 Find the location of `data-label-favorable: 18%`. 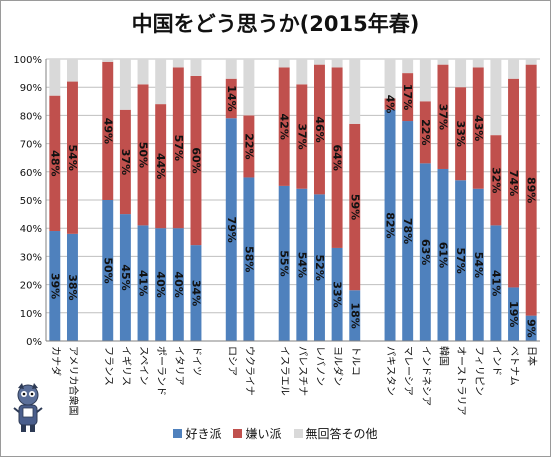

data-label-favorable: 18% is located at coordinates (354, 315).